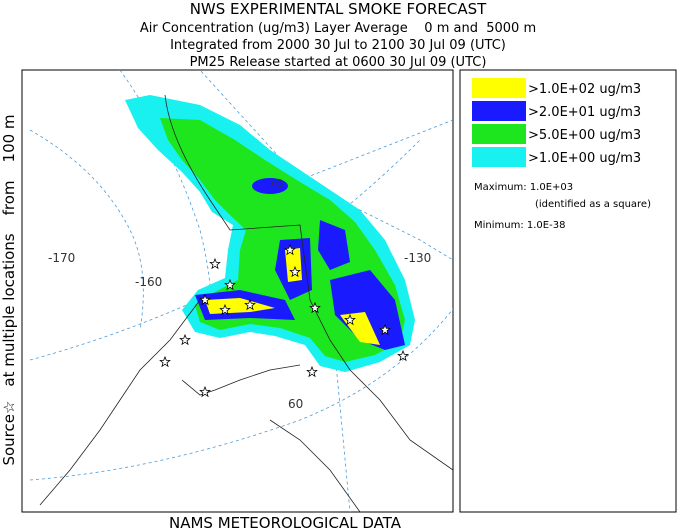  I want to click on minimum: Minimum: 1.0E-38, so click(519, 225).